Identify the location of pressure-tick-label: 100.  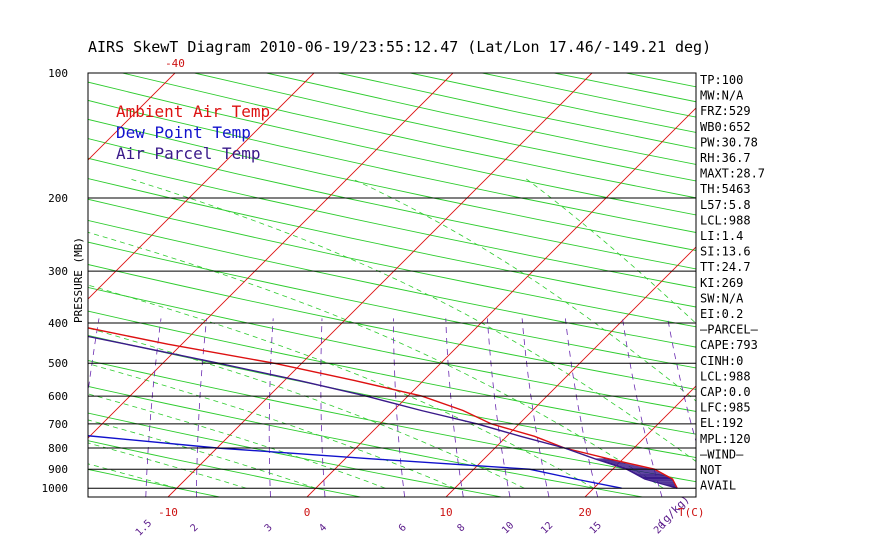
(58, 73).